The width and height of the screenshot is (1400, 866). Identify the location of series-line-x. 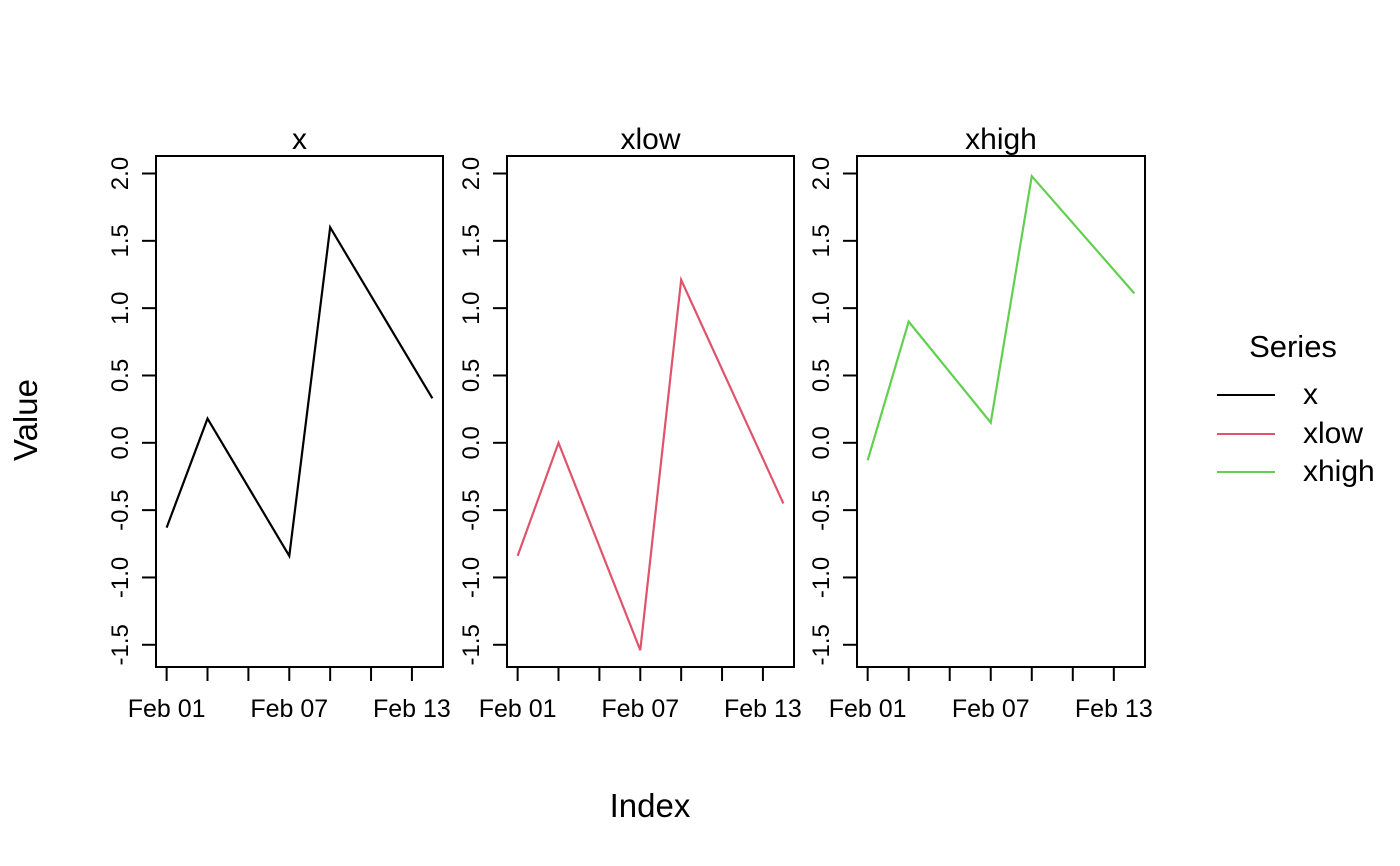
(299, 392).